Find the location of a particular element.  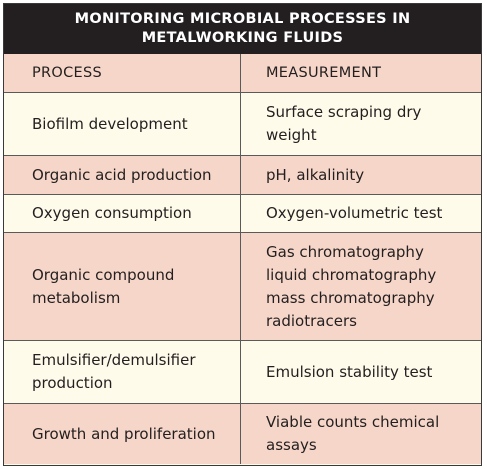

measurement-cell: Emulsion stability test is located at coordinates (361, 372).